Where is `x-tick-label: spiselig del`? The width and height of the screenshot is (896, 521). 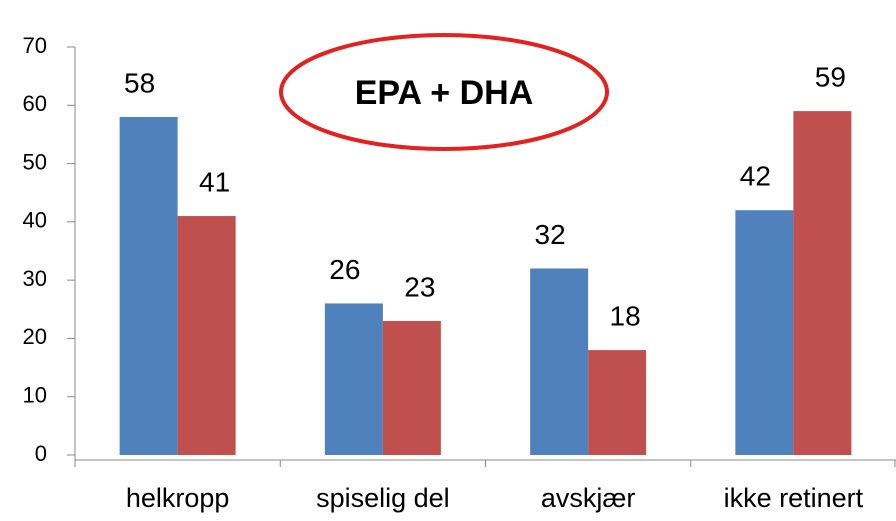
x-tick-label: spiselig del is located at coordinates (383, 498).